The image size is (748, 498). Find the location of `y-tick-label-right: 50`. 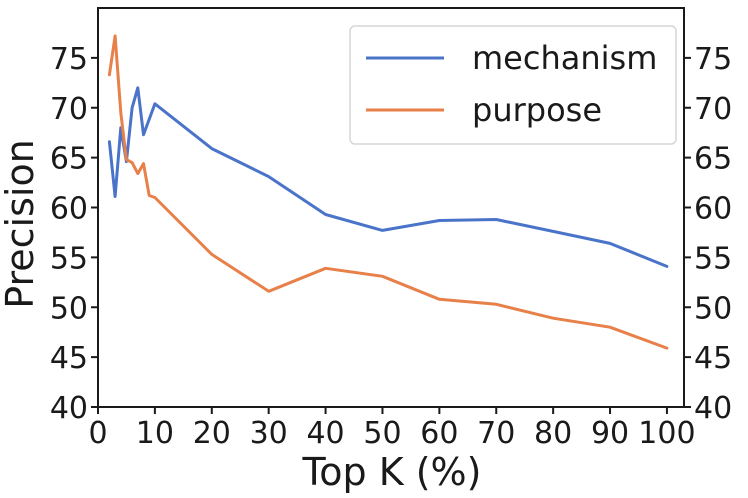

y-tick-label-right: 50 is located at coordinates (713, 308).